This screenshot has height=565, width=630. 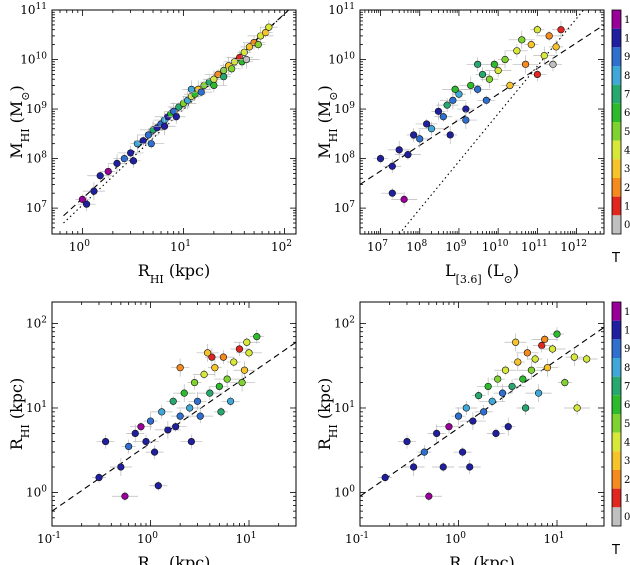 I want to click on colorbar: 11109876543210T, so click(x=620, y=137).